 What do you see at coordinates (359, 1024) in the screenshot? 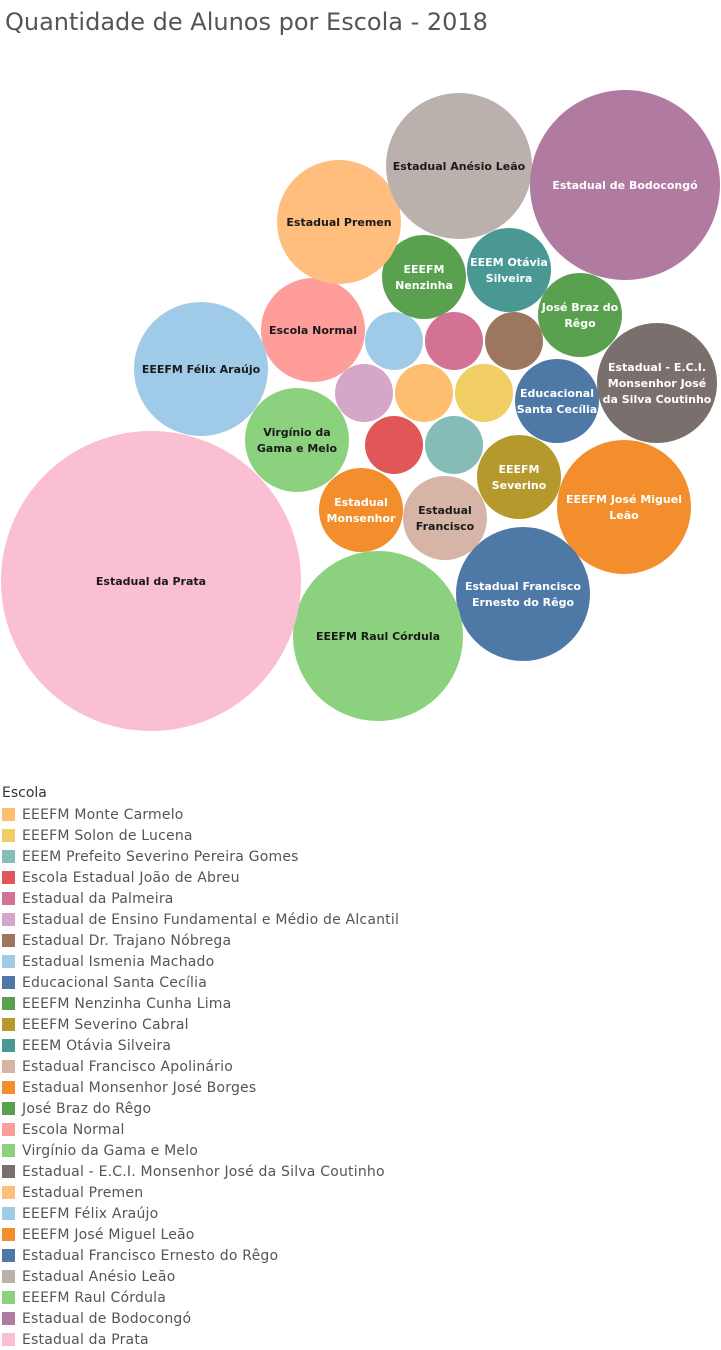
I see `legend-item: EEEFM Severino Cabral` at bounding box center [359, 1024].